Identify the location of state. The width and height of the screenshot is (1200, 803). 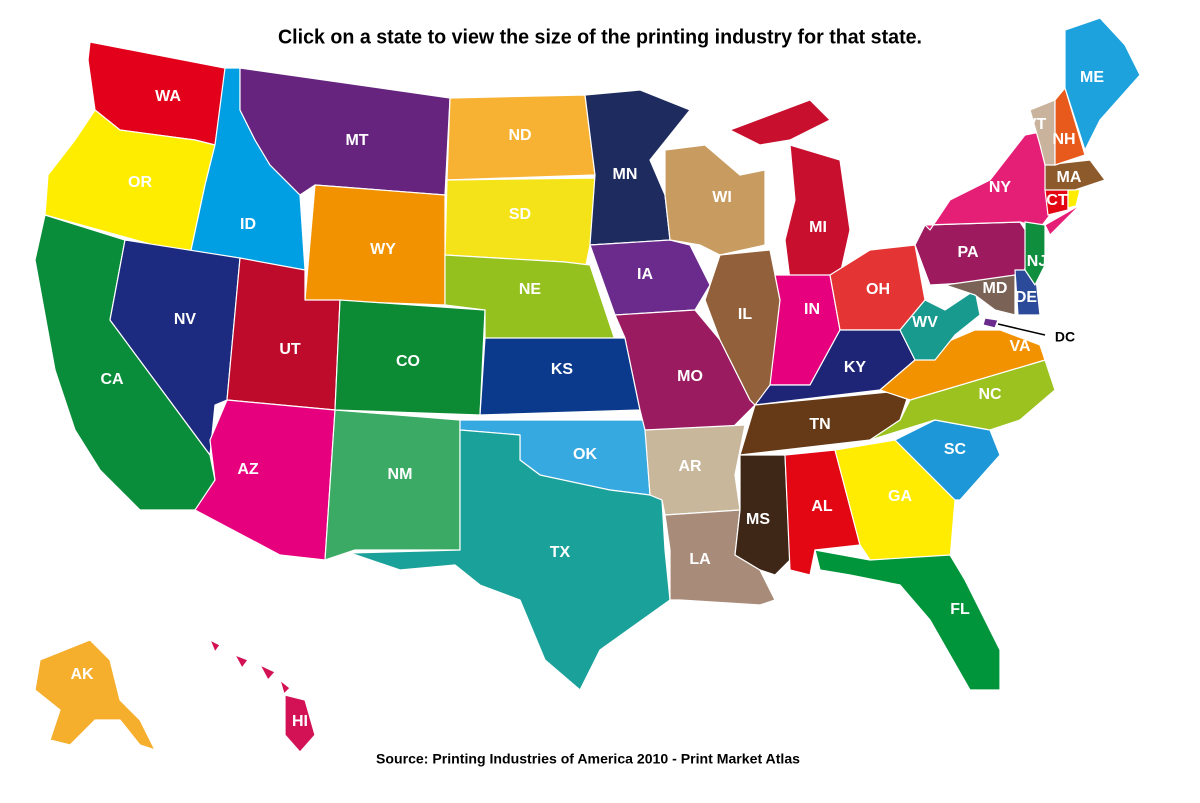
(1074, 198).